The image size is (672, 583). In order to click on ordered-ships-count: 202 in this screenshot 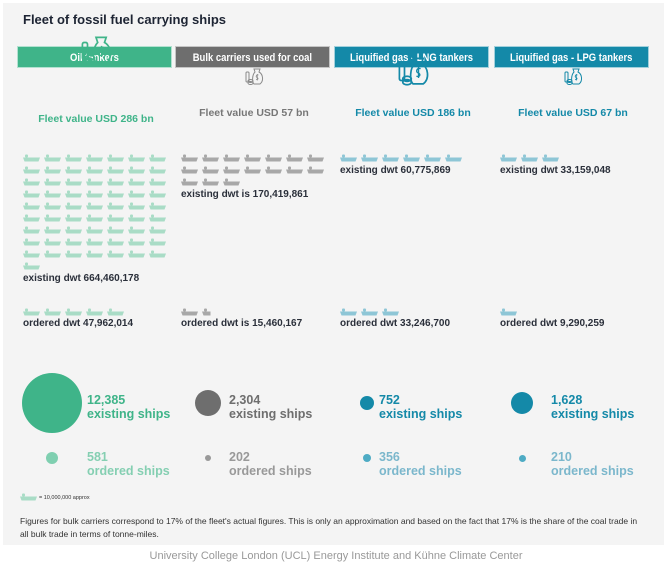, I will do `click(239, 457)`.